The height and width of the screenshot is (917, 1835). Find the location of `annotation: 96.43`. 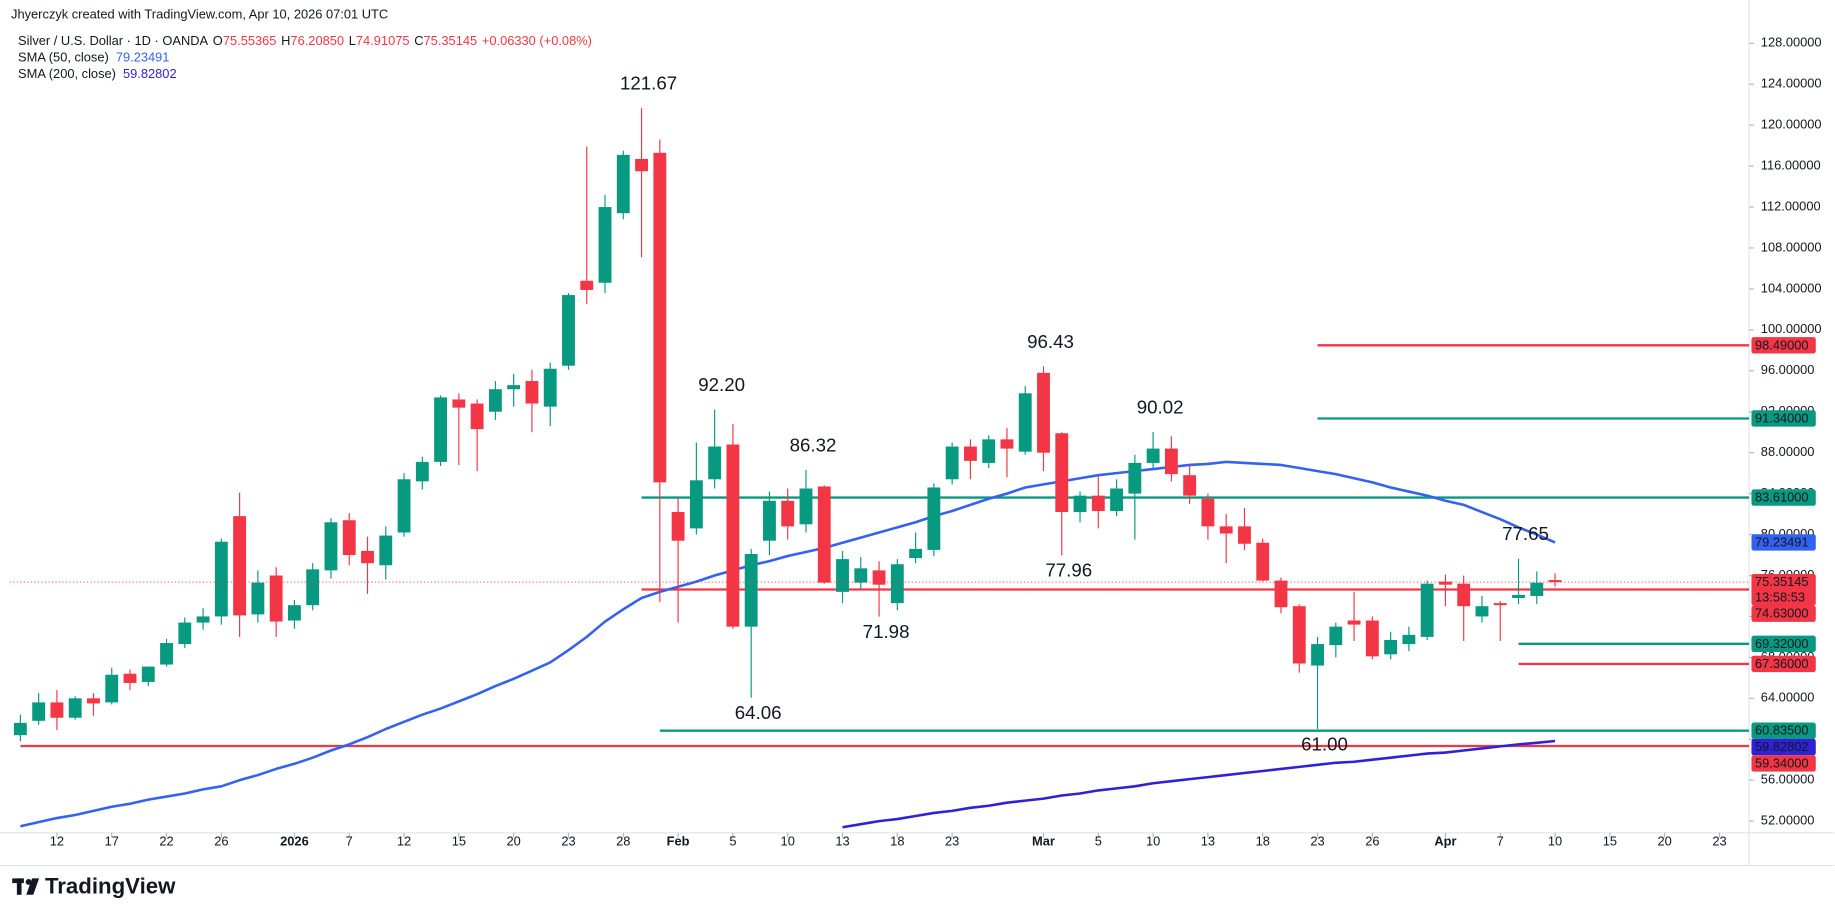

annotation: 96.43 is located at coordinates (1050, 341).